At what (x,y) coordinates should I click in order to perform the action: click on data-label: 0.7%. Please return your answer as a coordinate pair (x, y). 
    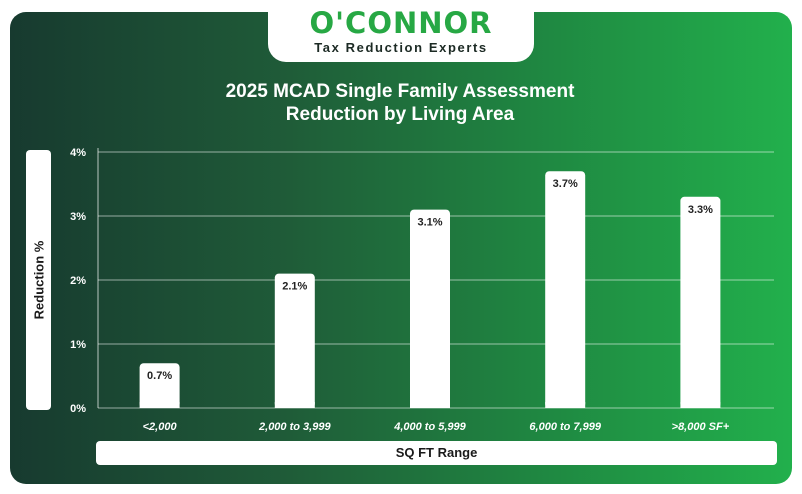
    Looking at the image, I should click on (159, 376).